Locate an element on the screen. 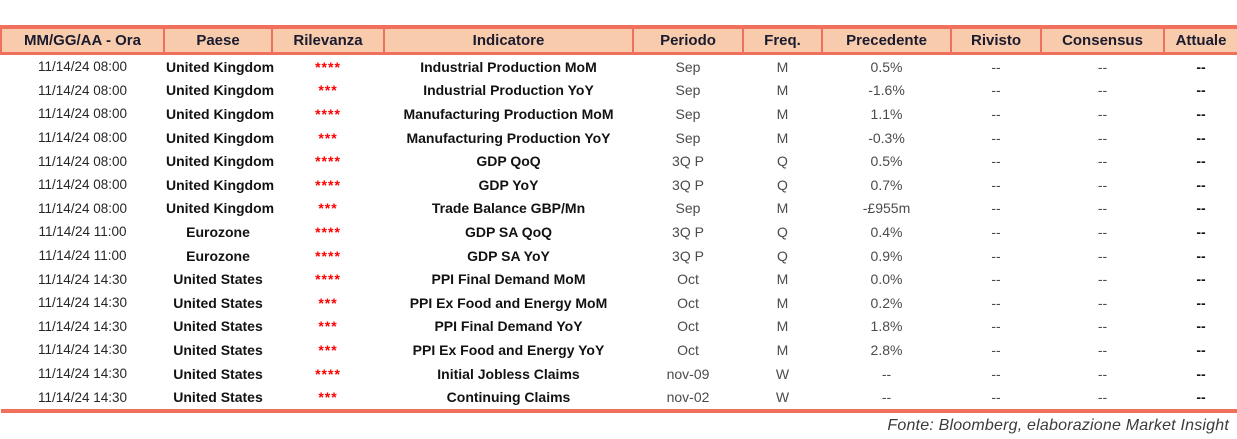  cell-previous: 0.4% is located at coordinates (886, 232).